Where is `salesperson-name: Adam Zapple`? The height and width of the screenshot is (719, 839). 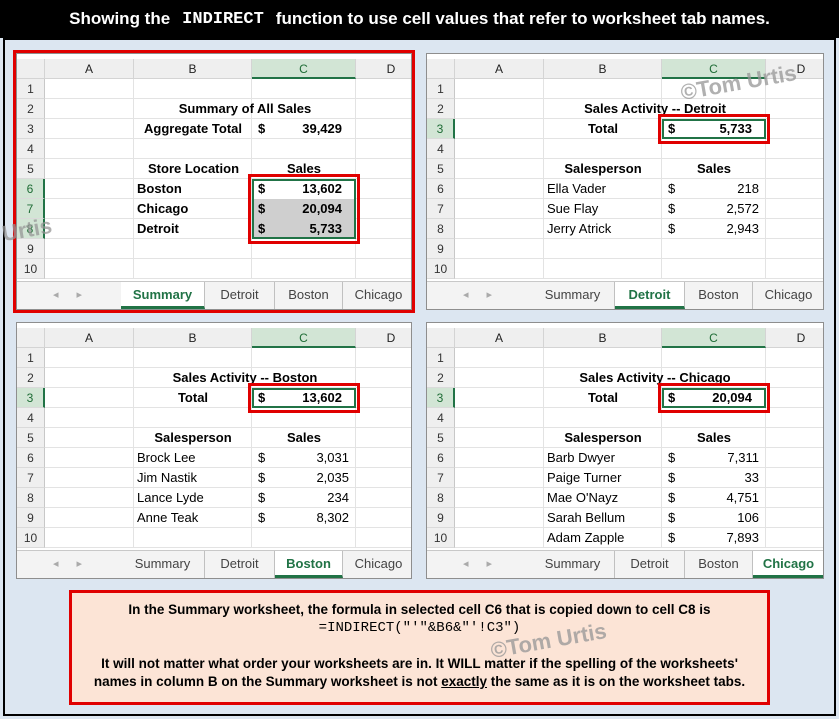
salesperson-name: Adam Zapple is located at coordinates (586, 537).